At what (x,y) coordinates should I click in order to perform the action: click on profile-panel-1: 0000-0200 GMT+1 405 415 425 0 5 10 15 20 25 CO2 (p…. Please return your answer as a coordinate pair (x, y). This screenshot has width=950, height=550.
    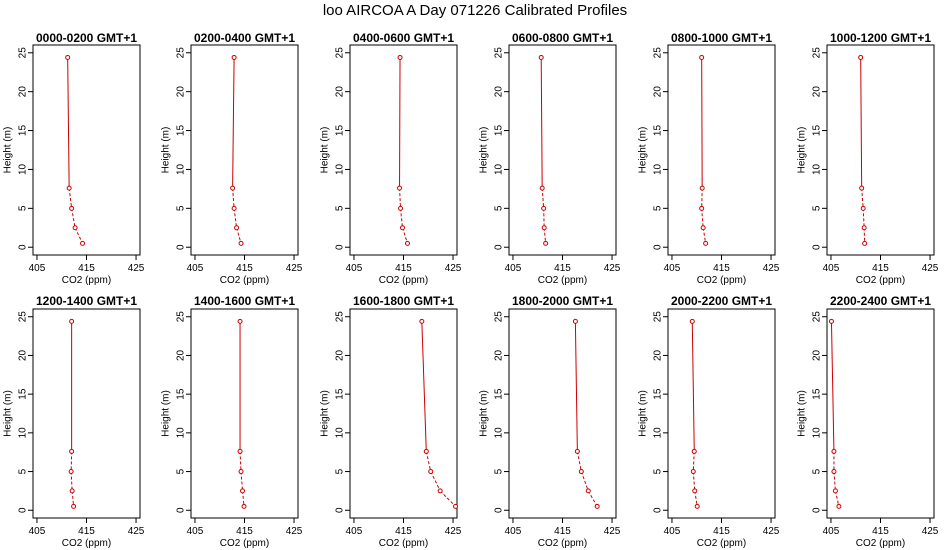
    Looking at the image, I should click on (74, 158).